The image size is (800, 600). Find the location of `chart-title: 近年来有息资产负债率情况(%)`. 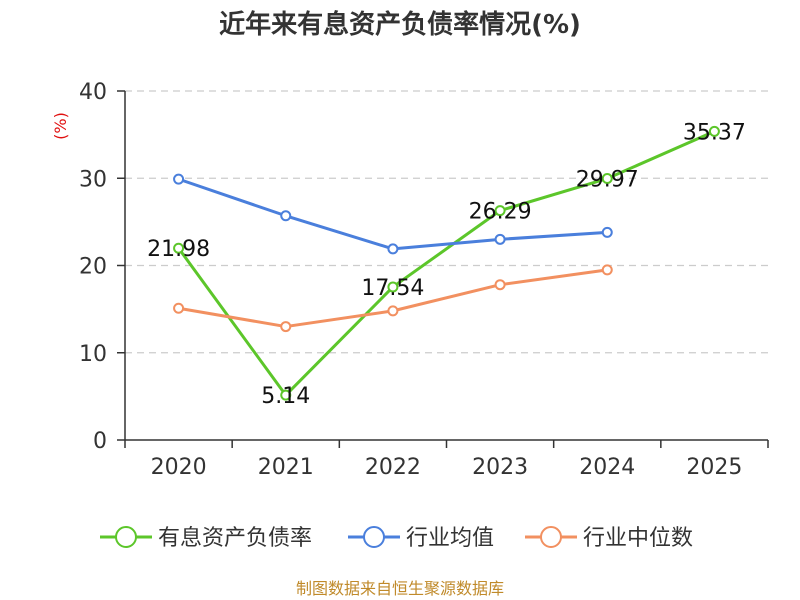

chart-title: 近年来有息资产负债率情况(%) is located at coordinates (400, 24).